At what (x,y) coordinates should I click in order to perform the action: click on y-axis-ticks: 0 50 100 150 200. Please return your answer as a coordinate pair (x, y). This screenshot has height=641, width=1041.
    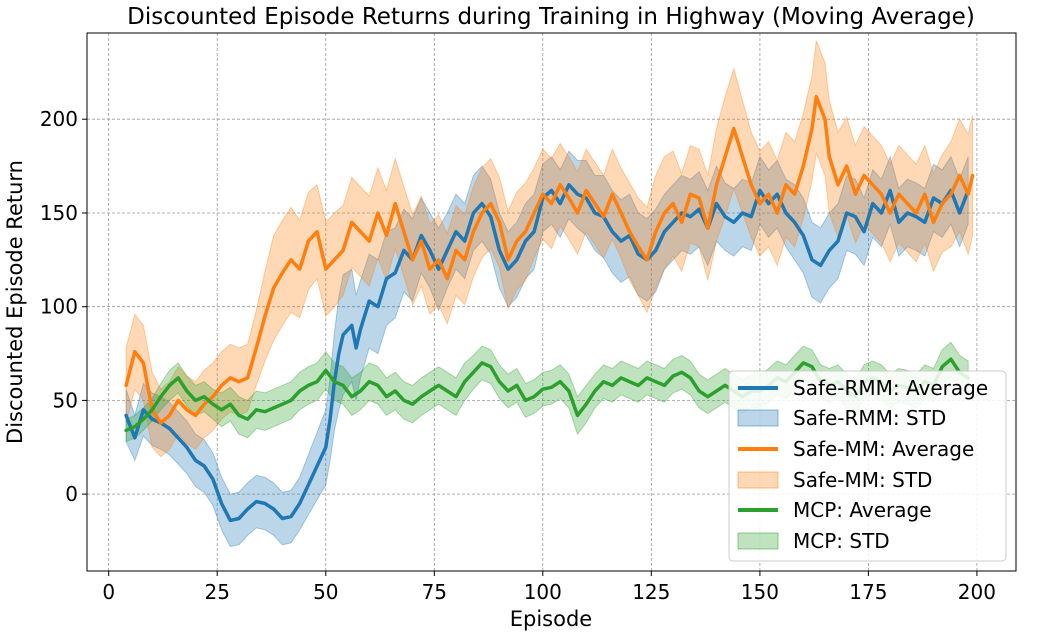
    Looking at the image, I should click on (63, 306).